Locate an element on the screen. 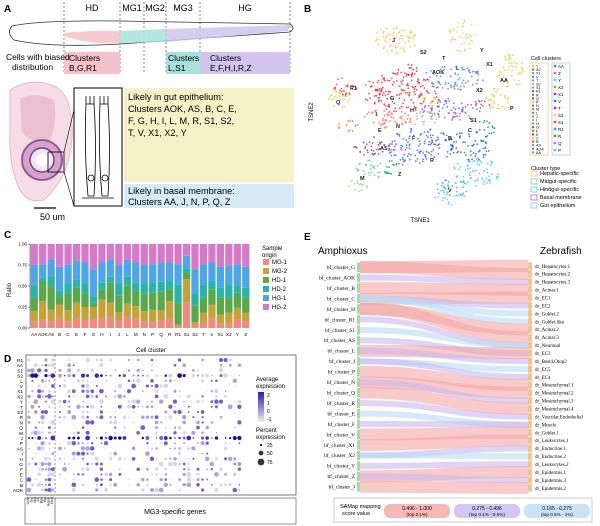 The width and height of the screenshot is (600, 526). legend-label: AS is located at coordinates (539, 146).